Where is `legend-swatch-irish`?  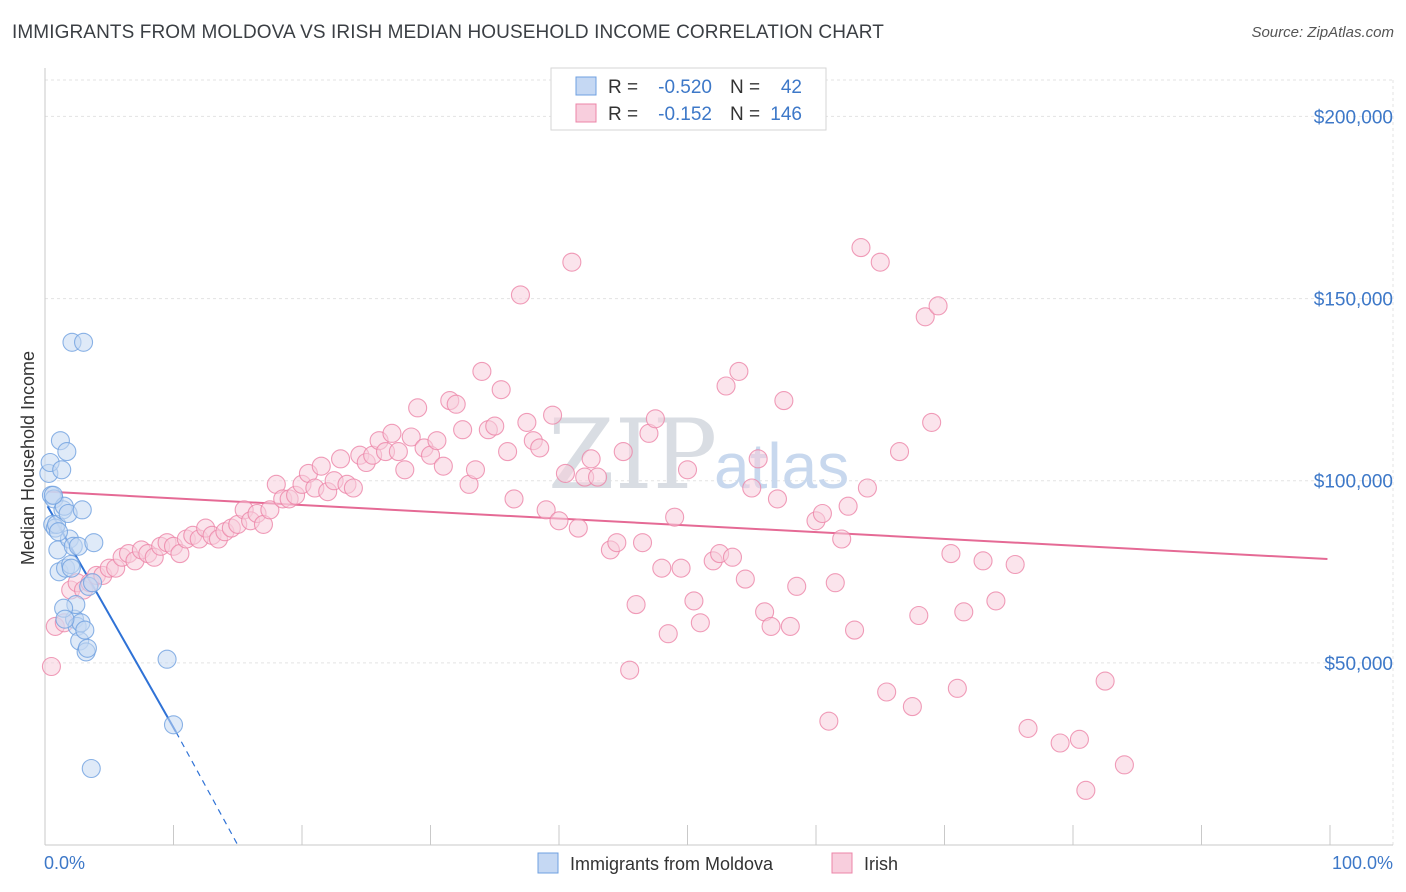 legend-swatch-irish is located at coordinates (586, 113).